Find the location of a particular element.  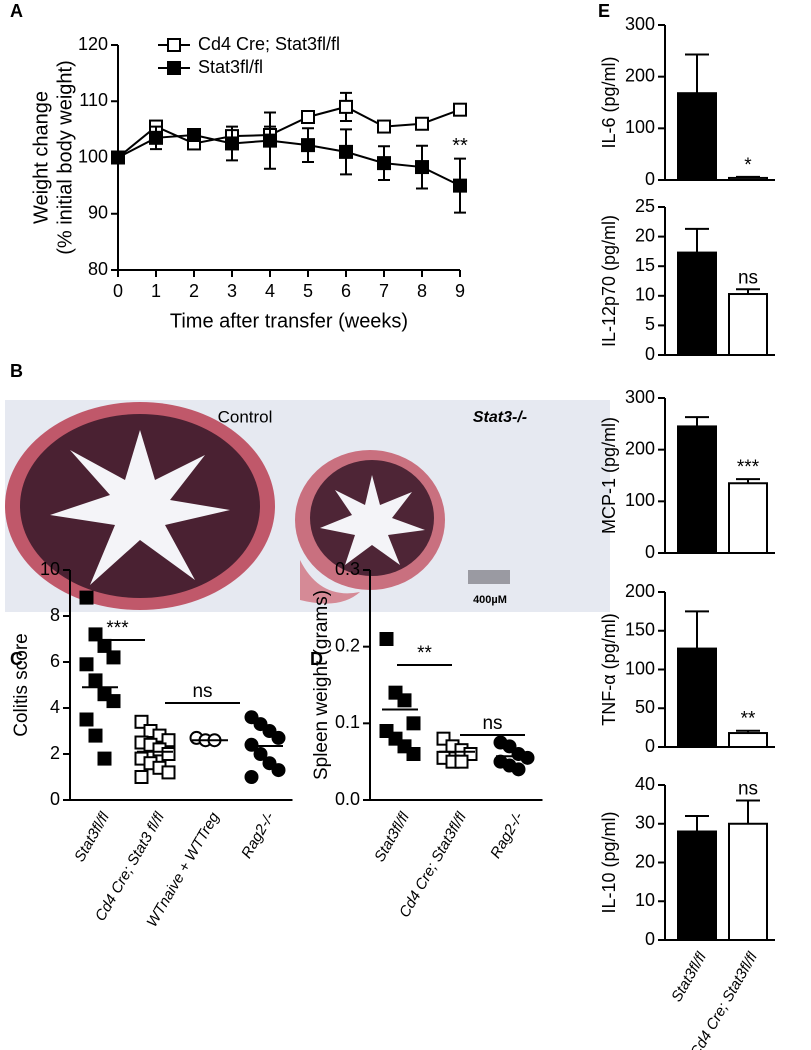

y-tick-label: 90 is located at coordinates (98, 213).